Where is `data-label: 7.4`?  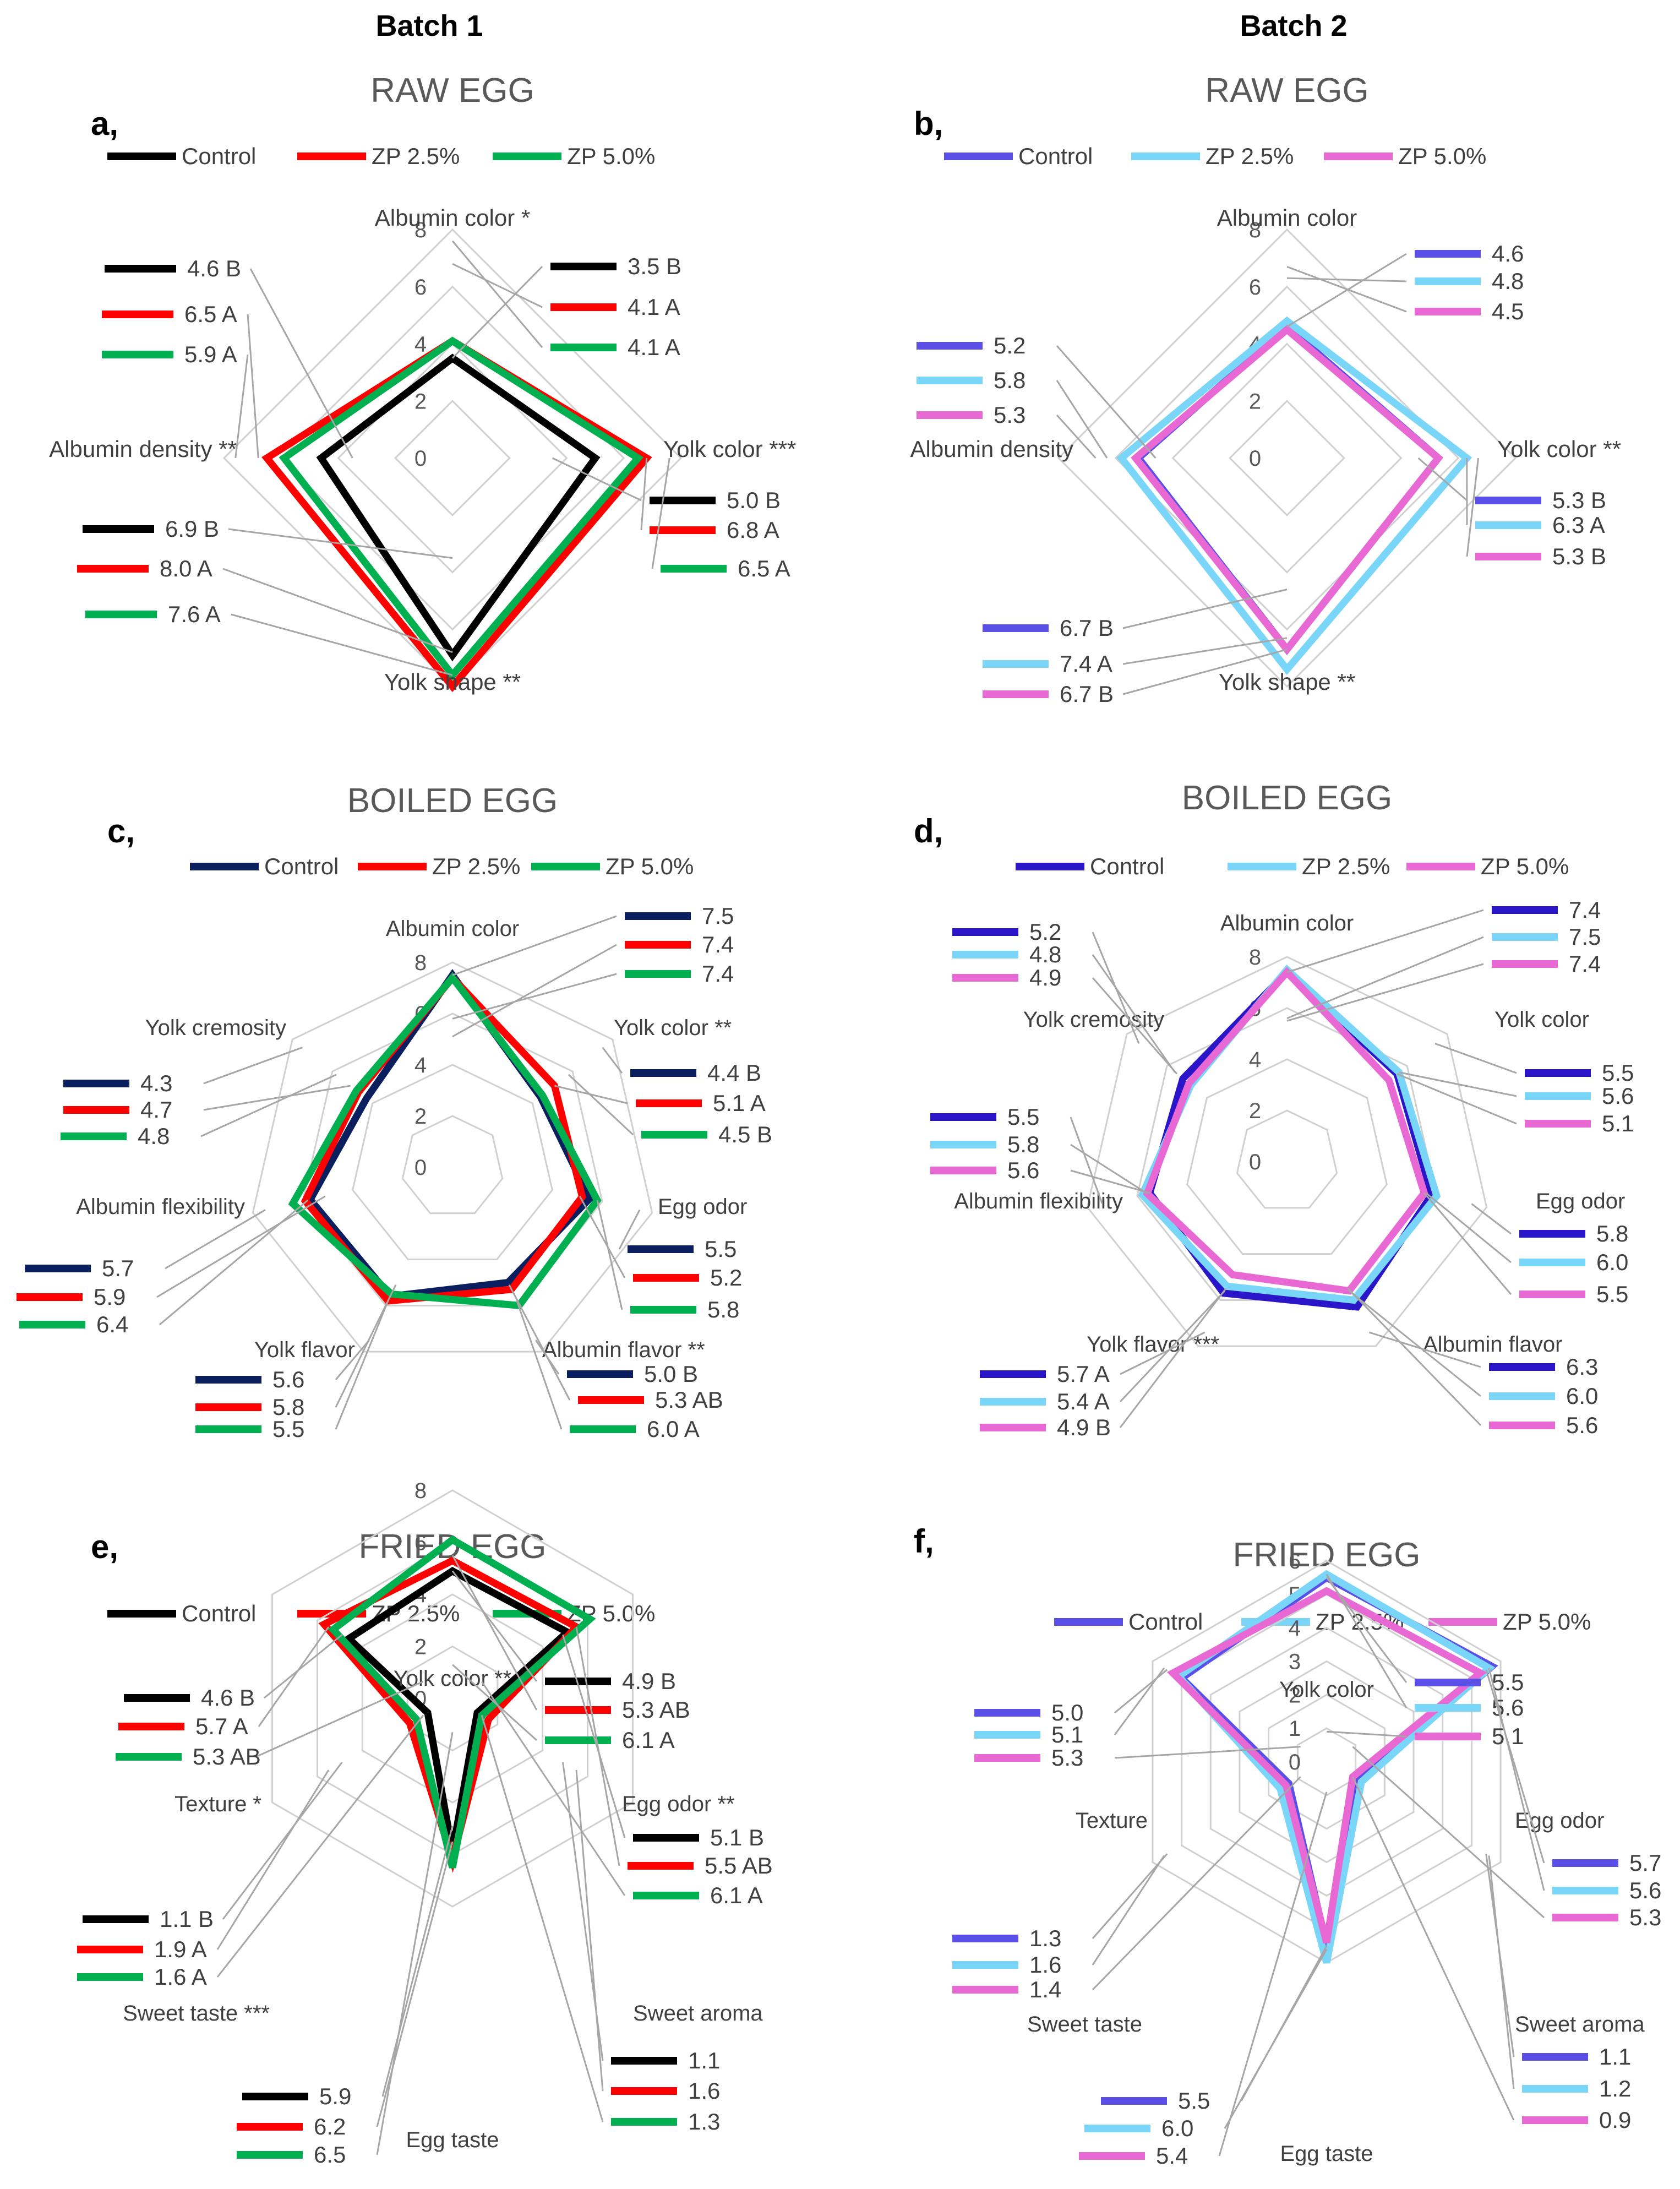
data-label: 7.4 is located at coordinates (718, 974).